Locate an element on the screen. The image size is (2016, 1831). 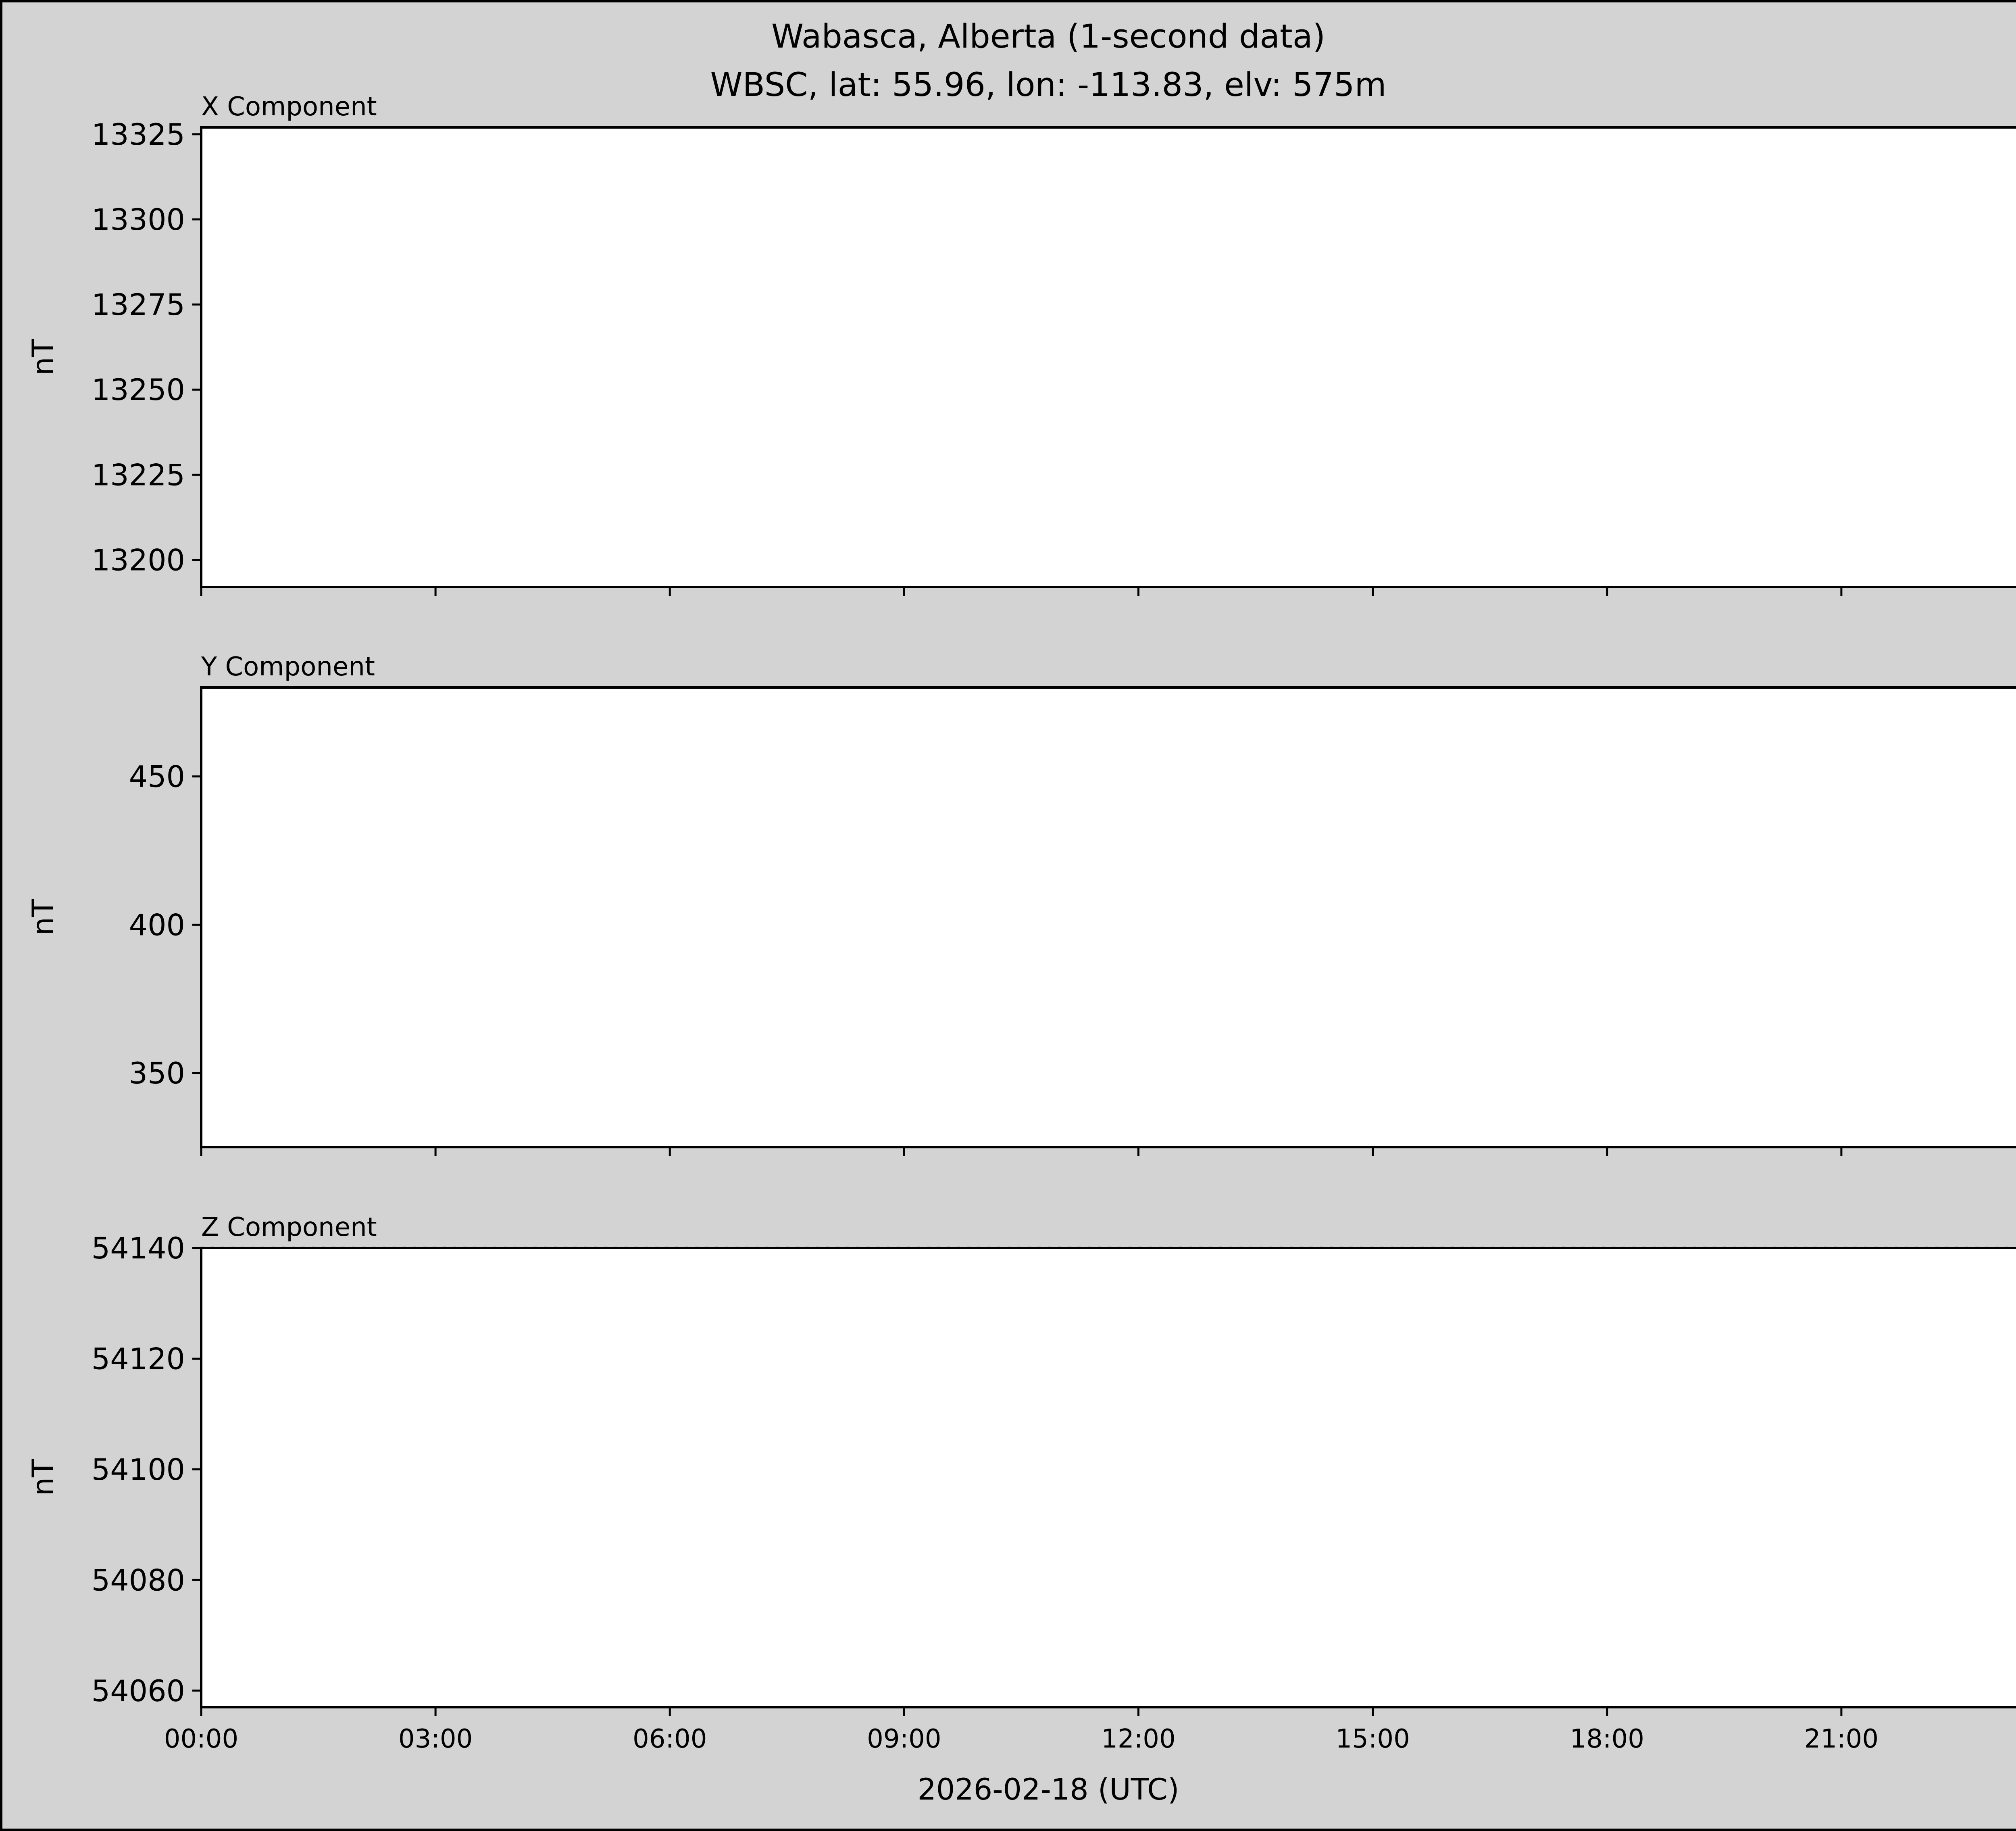
chart-title: Wabasca, Alberta (1-second data) is located at coordinates (1048, 37).